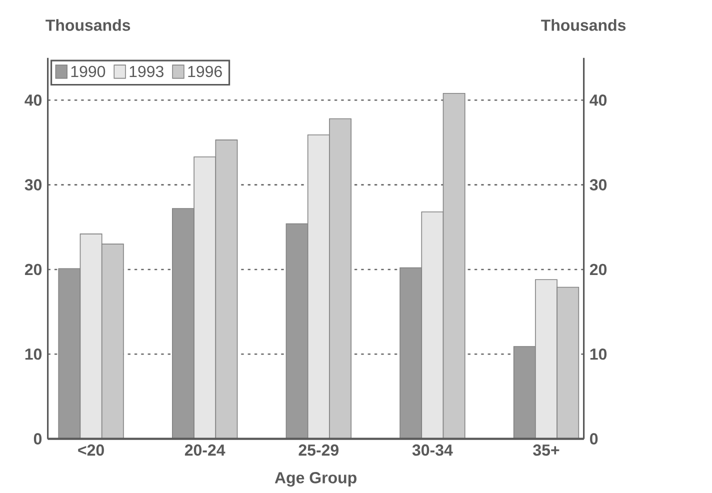 The image size is (712, 493). I want to click on y-tick-label: 0, so click(38, 438).